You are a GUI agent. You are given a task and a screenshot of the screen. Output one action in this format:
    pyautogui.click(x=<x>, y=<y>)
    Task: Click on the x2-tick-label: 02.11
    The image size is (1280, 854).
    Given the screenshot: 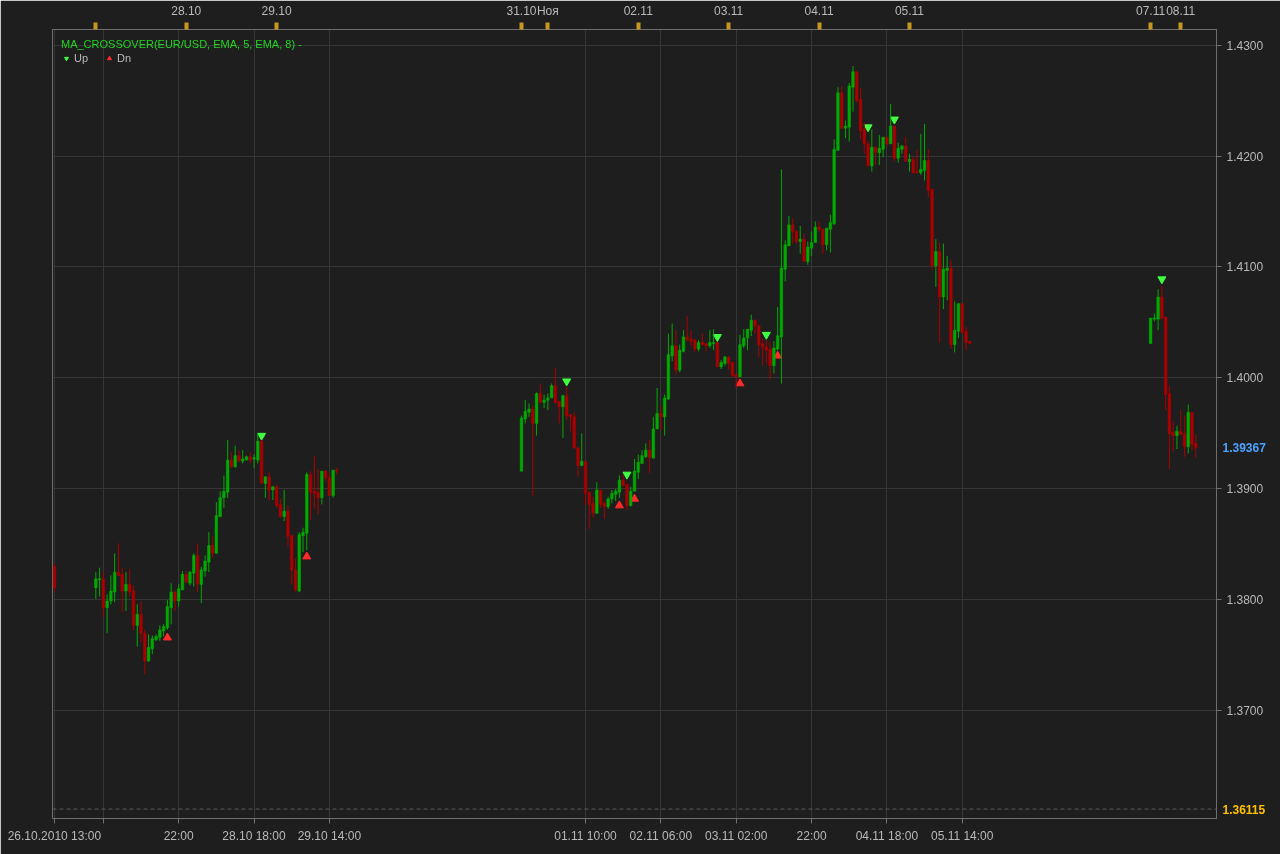 What is the action you would take?
    pyautogui.click(x=638, y=10)
    